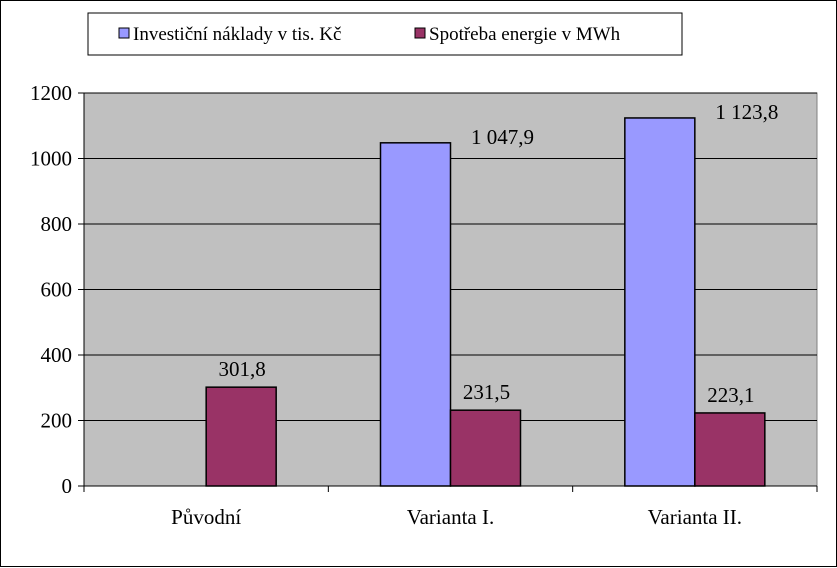  Describe the element at coordinates (746, 112) in the screenshot. I see `data-label: 1 123,8` at that location.